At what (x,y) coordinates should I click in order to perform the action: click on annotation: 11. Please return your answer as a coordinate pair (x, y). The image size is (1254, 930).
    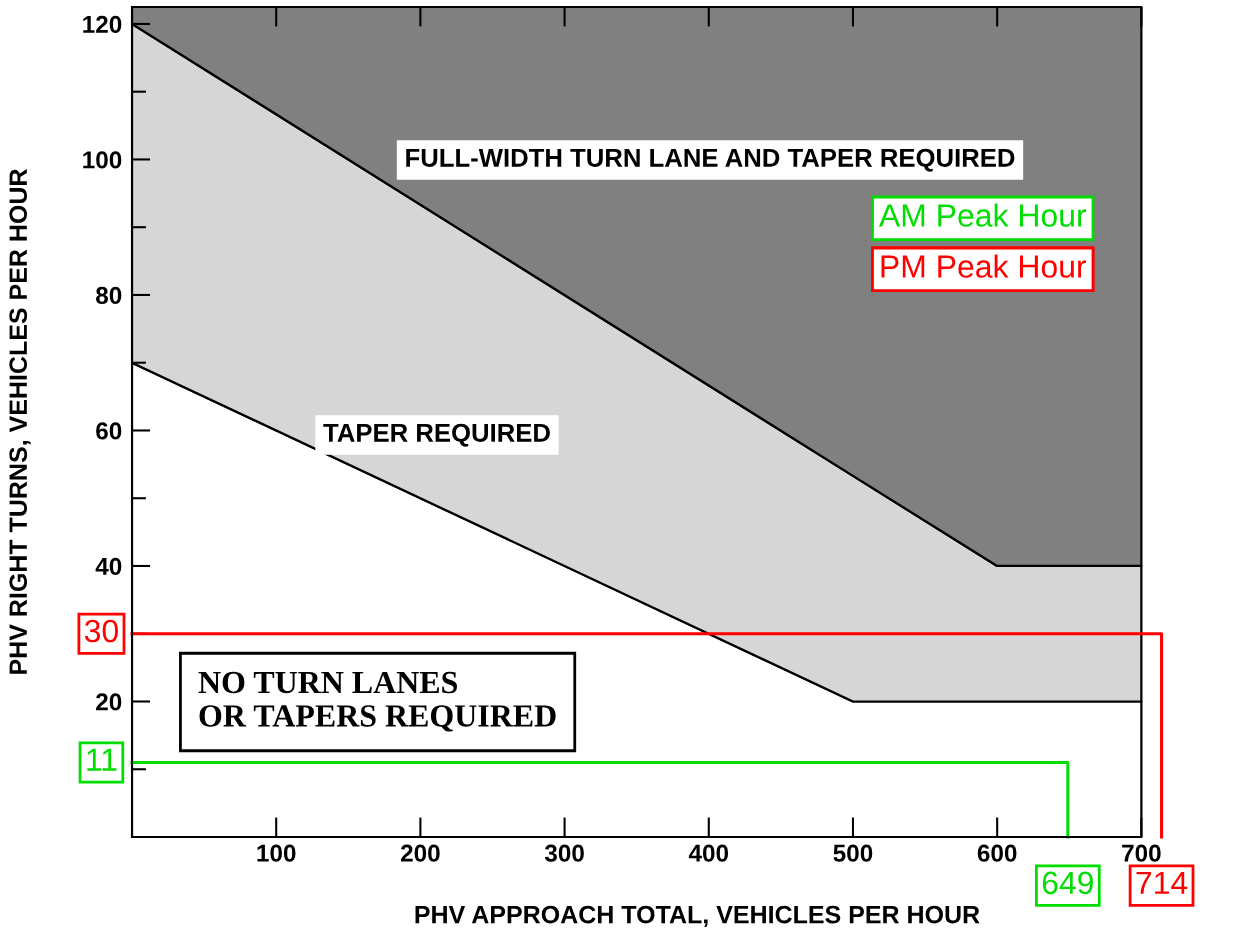
    Looking at the image, I should click on (102, 759).